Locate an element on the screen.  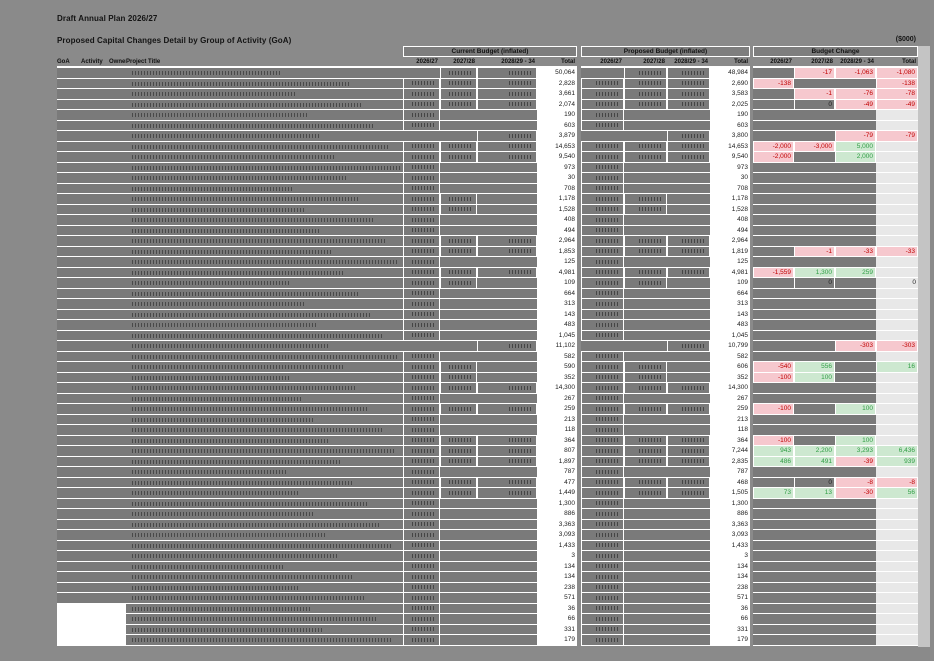
proposed-total-cell: 3,363 is located at coordinates (730, 524).